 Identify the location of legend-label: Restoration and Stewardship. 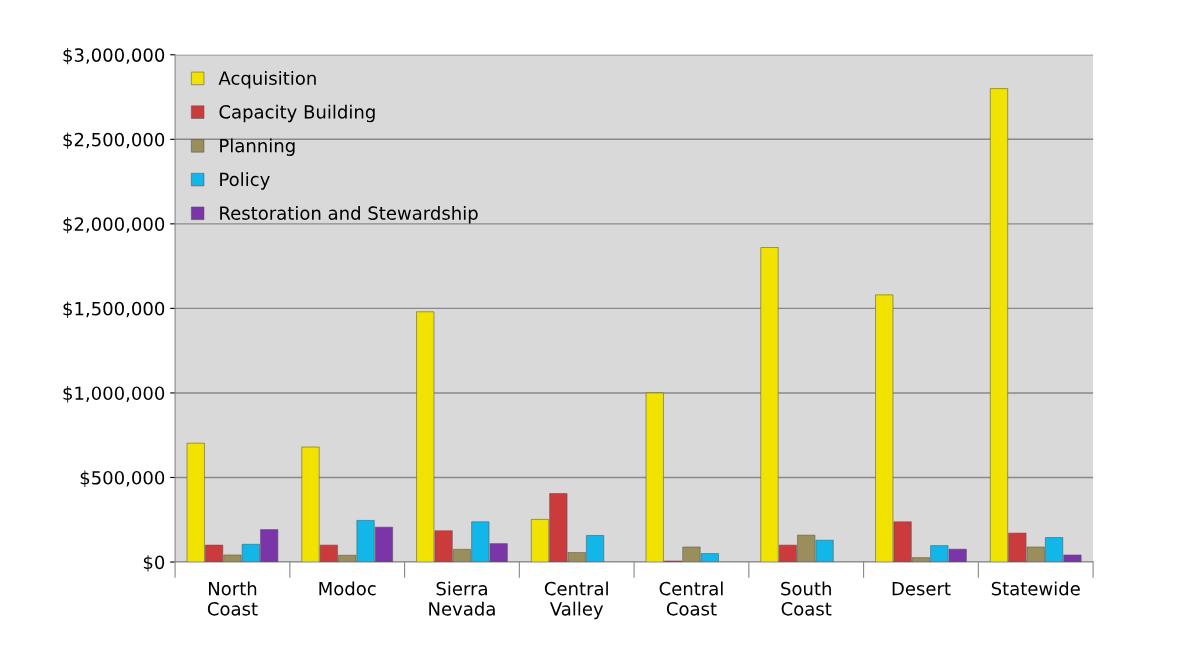
(349, 214).